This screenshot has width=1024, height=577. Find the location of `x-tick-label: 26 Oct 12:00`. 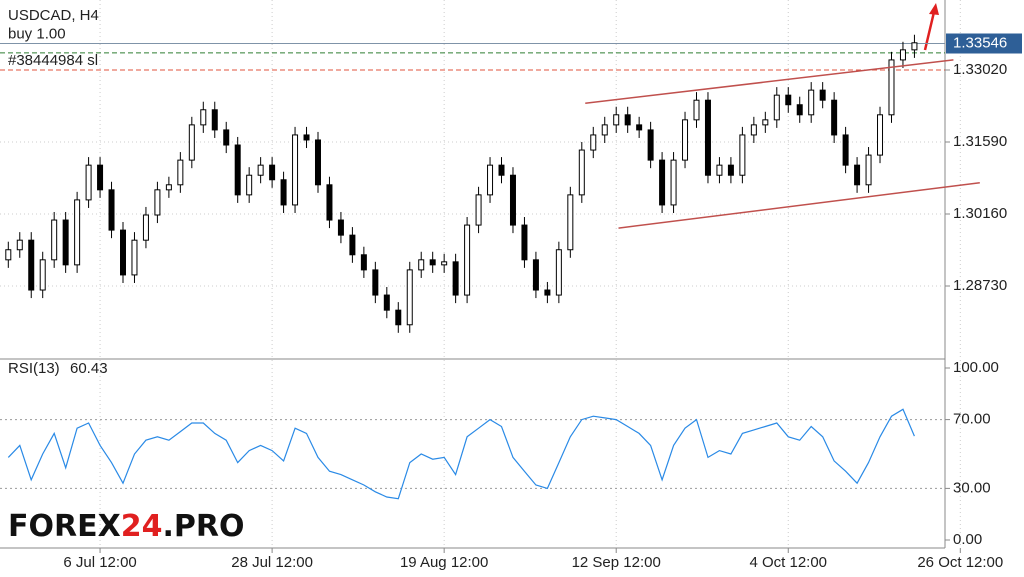

x-tick-label: 26 Oct 12:00 is located at coordinates (960, 562).